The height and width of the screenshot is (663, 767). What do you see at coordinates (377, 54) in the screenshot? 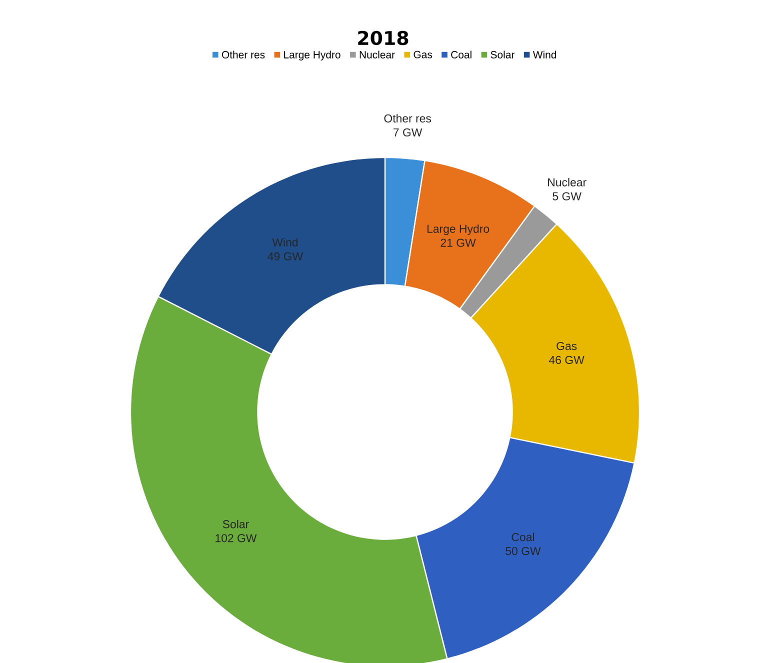
I see `legend-label: Nuclear` at bounding box center [377, 54].